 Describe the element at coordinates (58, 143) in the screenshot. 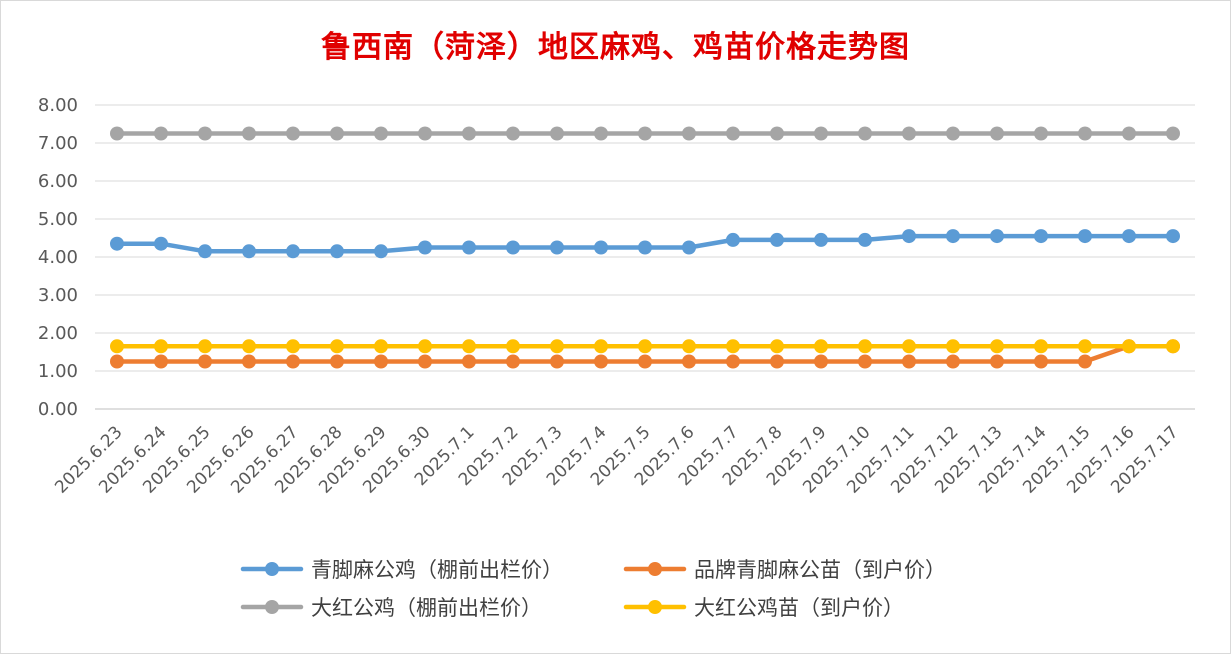

I see `y-tick-label: 7.00` at that location.